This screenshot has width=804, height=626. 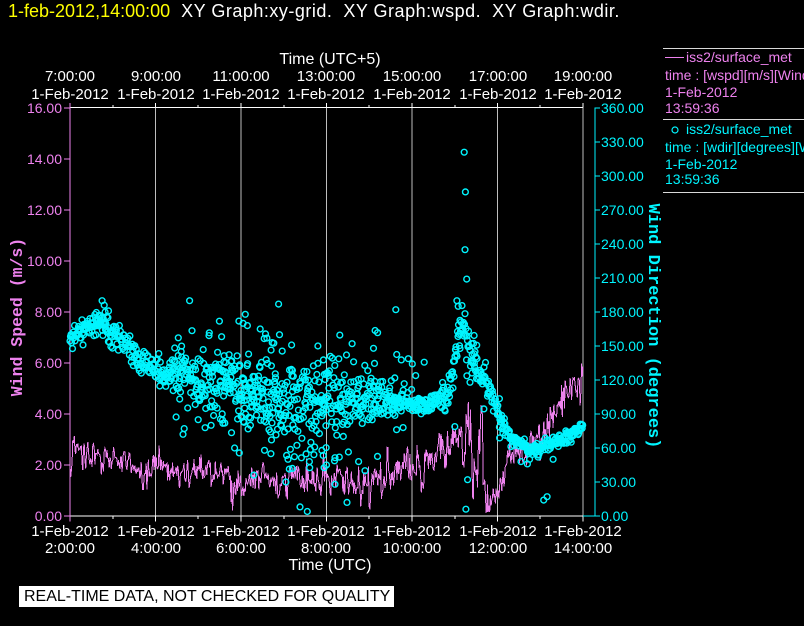 What do you see at coordinates (70, 76) in the screenshot?
I see `svg-text: 7:00:00` at bounding box center [70, 76].